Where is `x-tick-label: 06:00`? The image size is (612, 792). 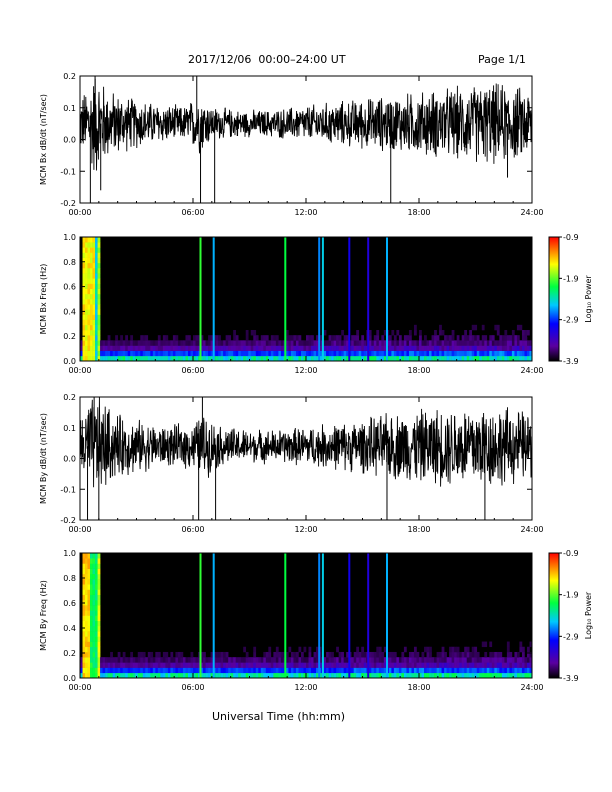 x-tick-label: 06:00 is located at coordinates (192, 529).